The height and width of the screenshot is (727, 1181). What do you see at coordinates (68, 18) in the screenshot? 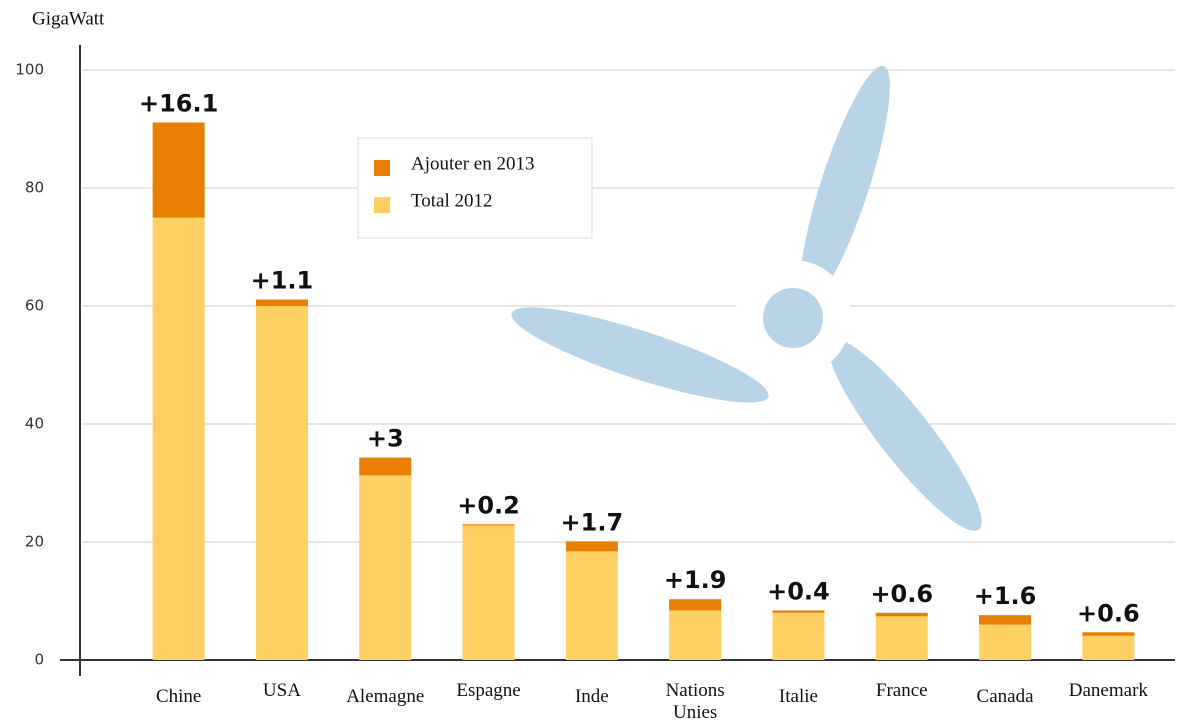
I see `y-axis-label: GigaWatt` at bounding box center [68, 18].